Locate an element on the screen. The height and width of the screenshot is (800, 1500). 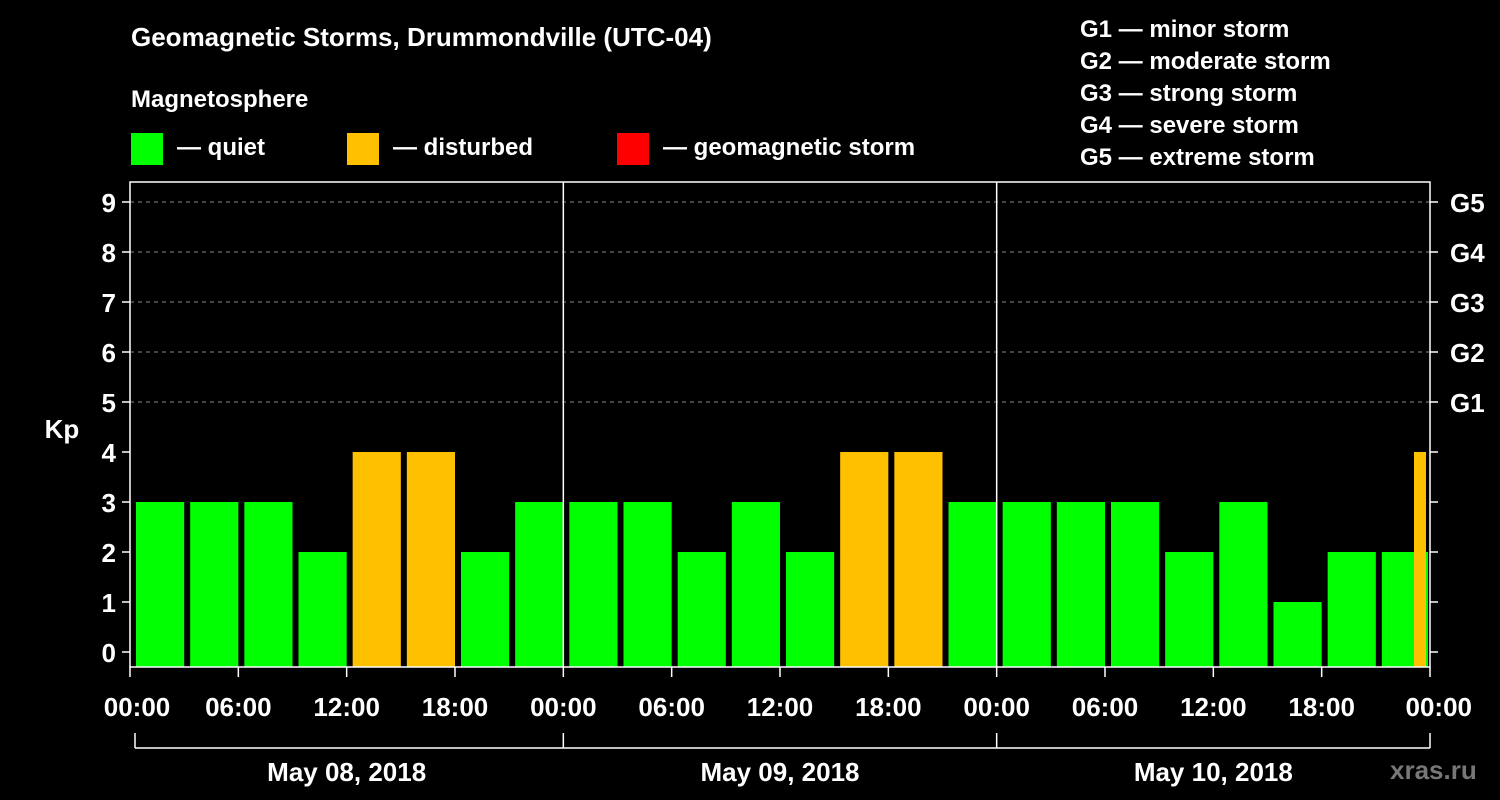
storm-scale-g1: G1 — minor storm is located at coordinates (1185, 29).